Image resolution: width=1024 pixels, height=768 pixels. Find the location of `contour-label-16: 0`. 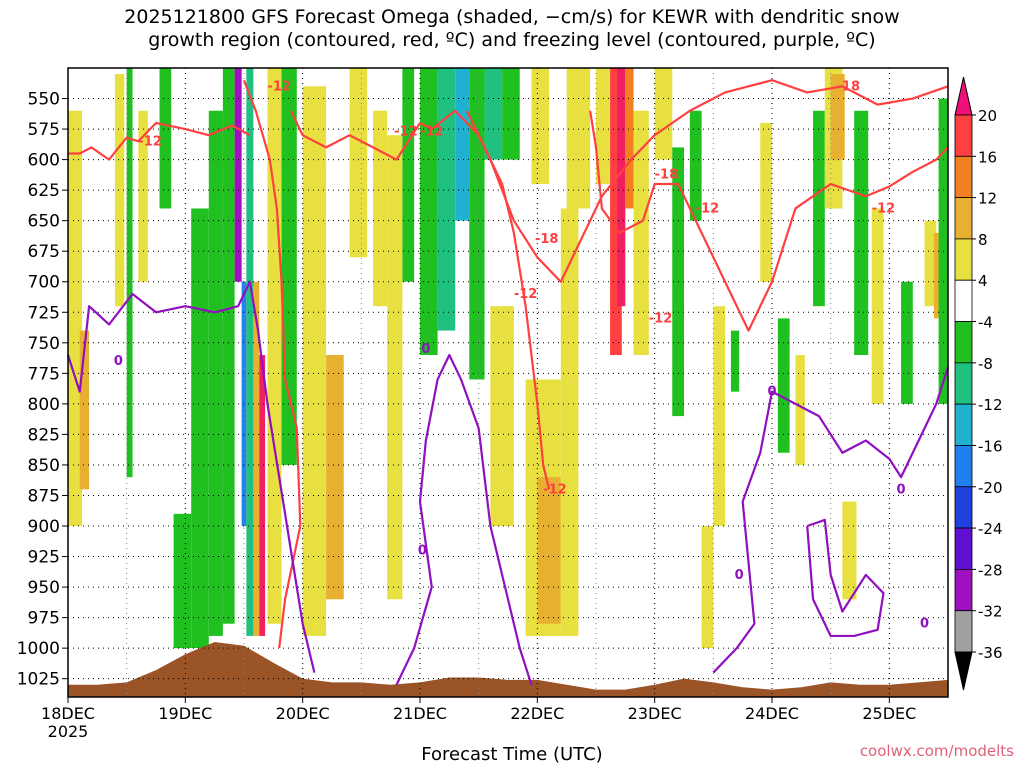

contour-label-16: 0 is located at coordinates (771, 392).